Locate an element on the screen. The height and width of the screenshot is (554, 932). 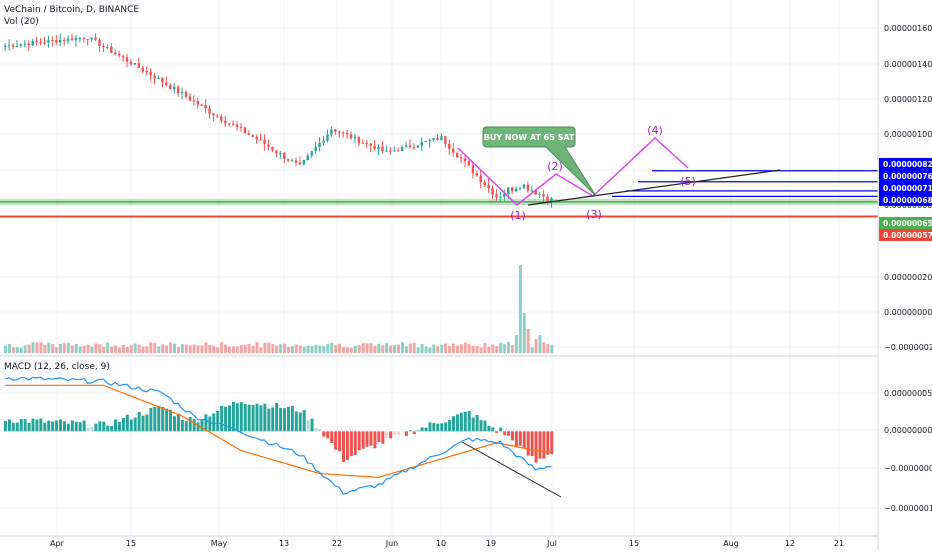
macd-line is located at coordinates (278, 435).